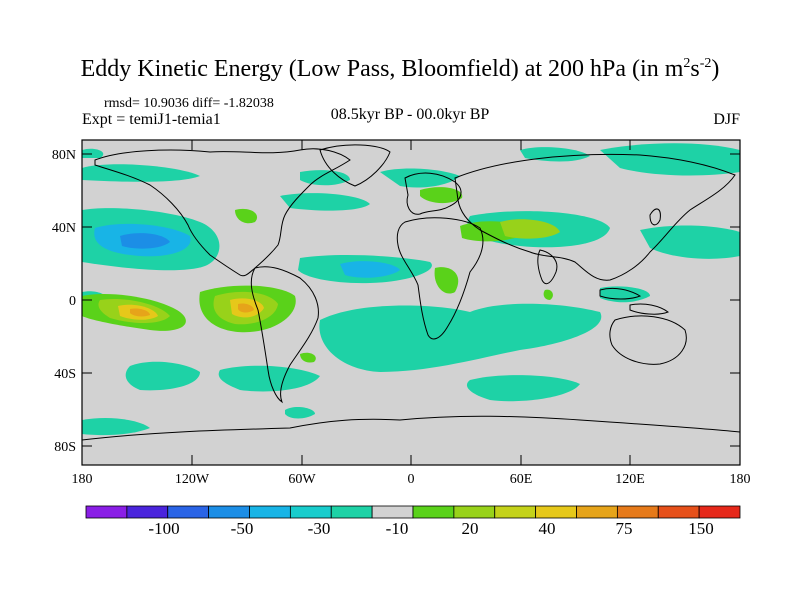 This screenshot has height=600, width=800. Describe the element at coordinates (410, 114) in the screenshot. I see `period-label: 08.5kyr BP - 00.0kyr BP` at that location.